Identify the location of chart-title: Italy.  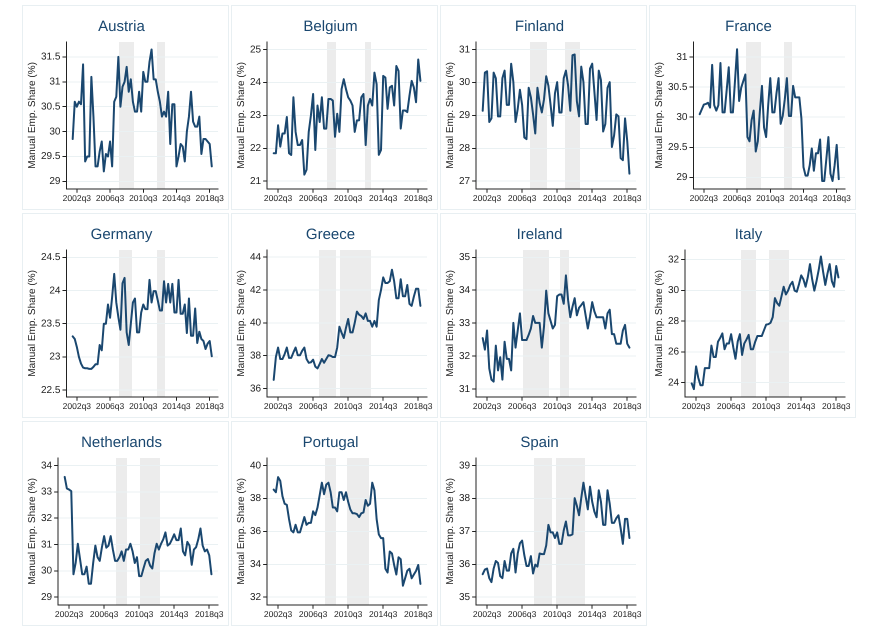
(748, 235).